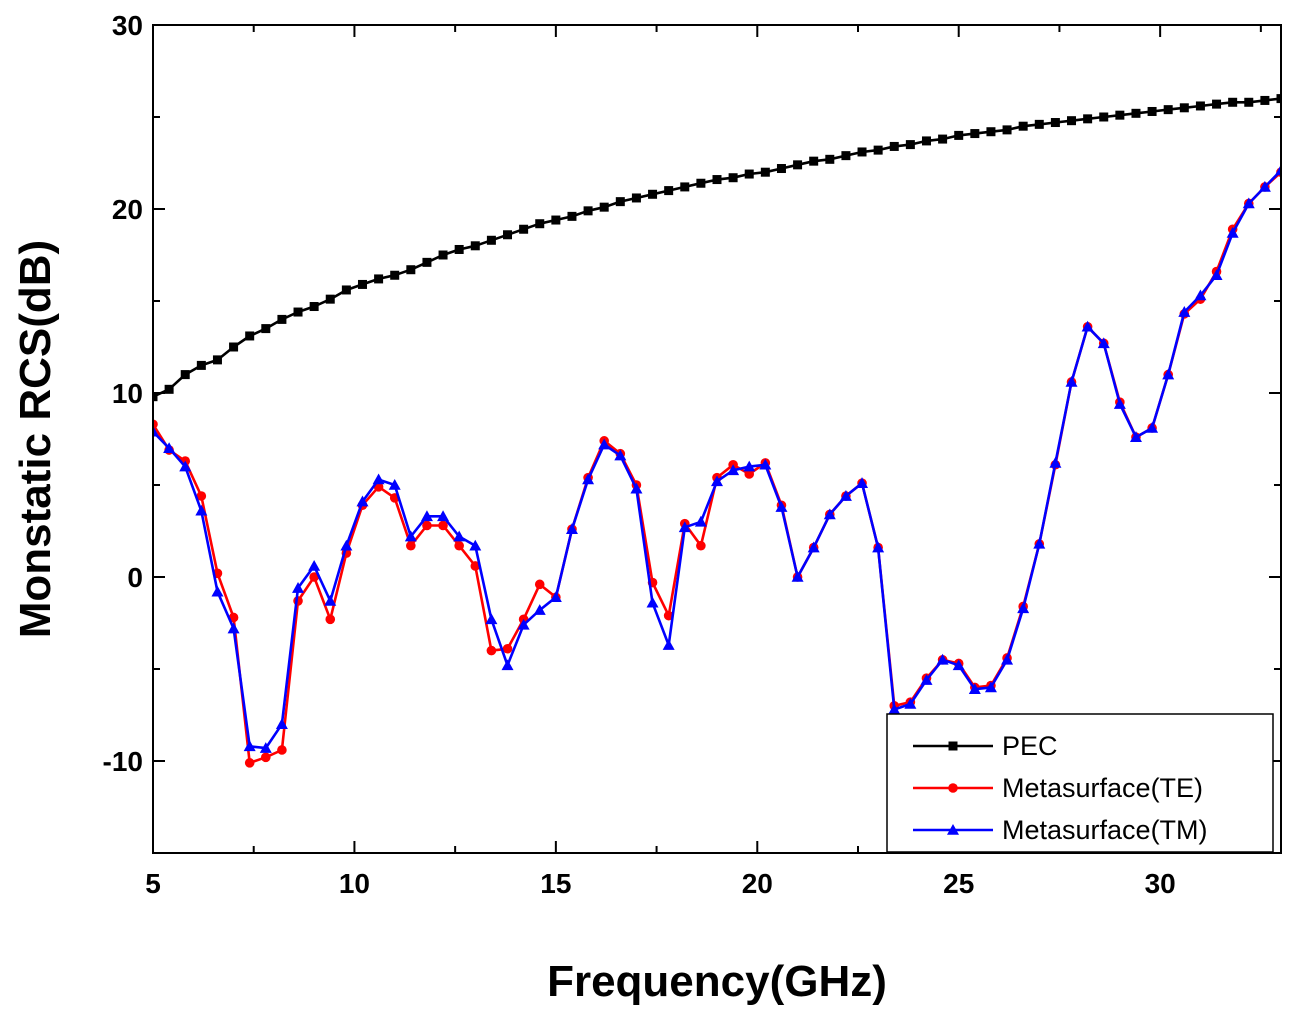  Describe the element at coordinates (555, 883) in the screenshot. I see `x-tick-label: 15` at that location.